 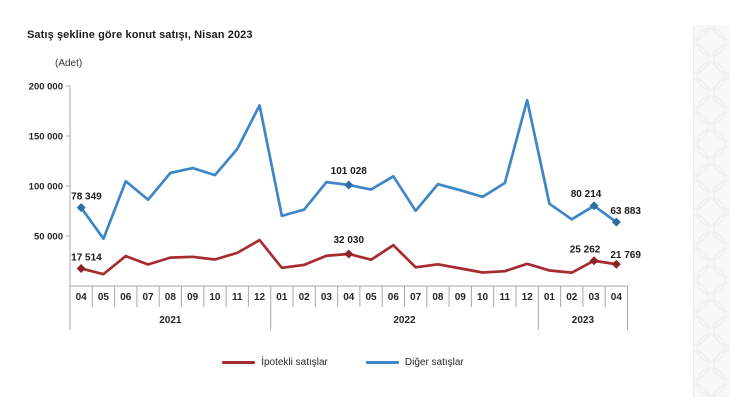 What do you see at coordinates (46, 187) in the screenshot?
I see `y-tick-label: 100 000` at bounding box center [46, 187].